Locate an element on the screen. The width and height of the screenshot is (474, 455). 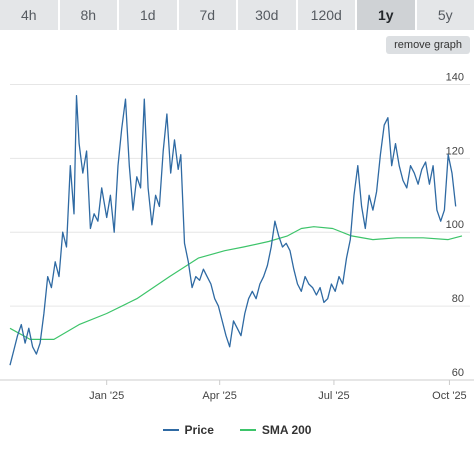
y-tick-label: 100 is located at coordinates (455, 225).